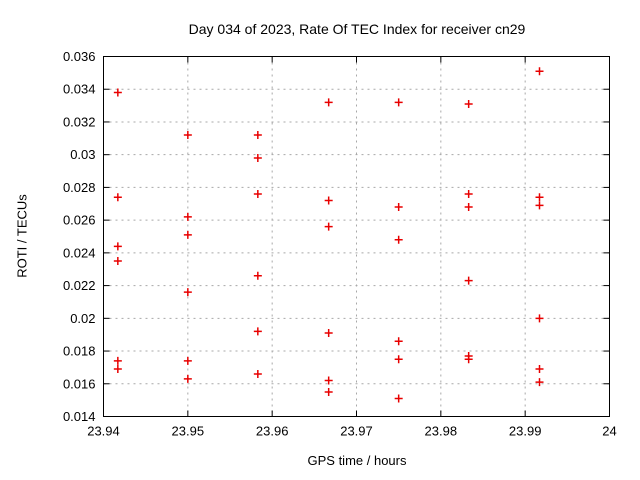 Image resolution: width=640 pixels, height=480 pixels. Describe the element at coordinates (79, 416) in the screenshot. I see `y-tick-label: 0.014` at that location.